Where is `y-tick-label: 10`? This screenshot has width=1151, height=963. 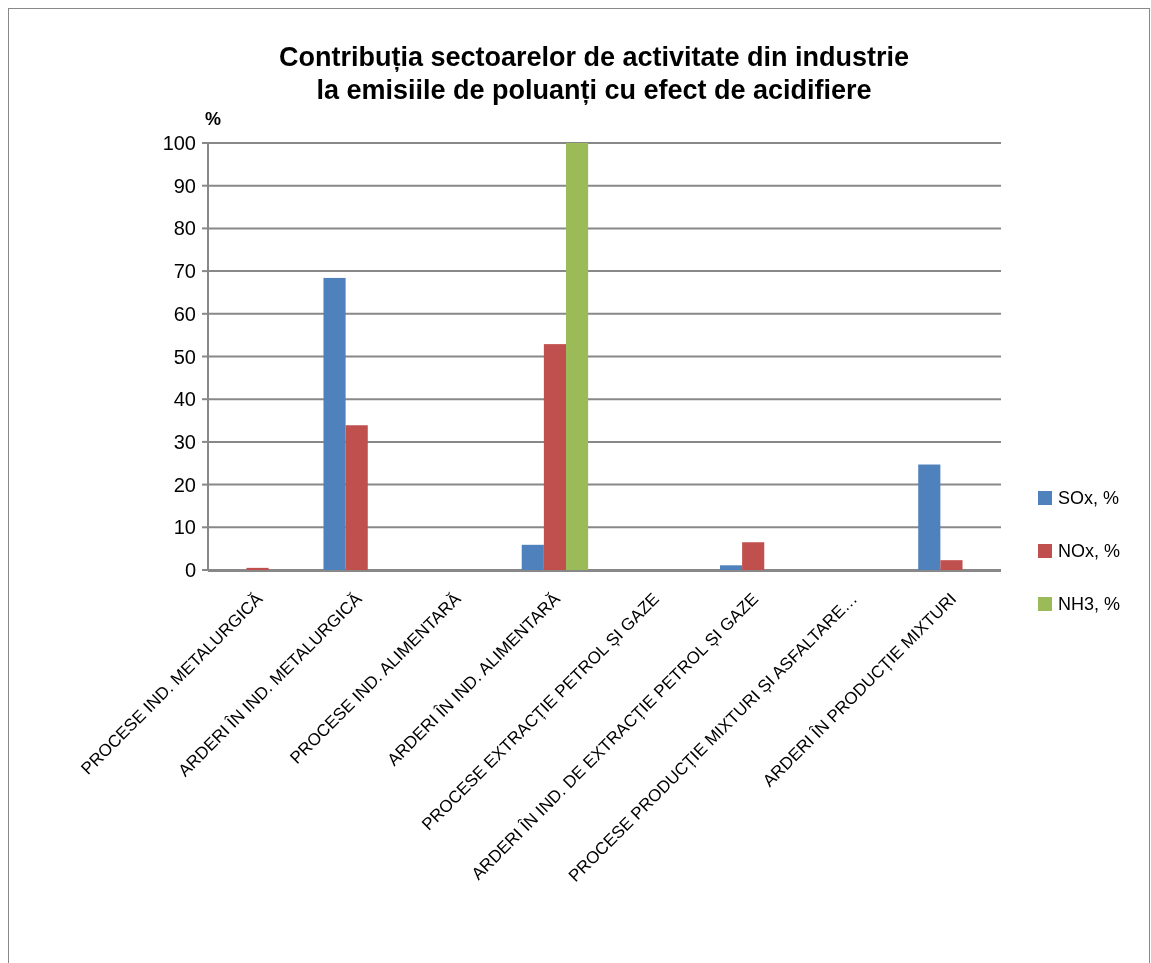 y-tick-label: 10 is located at coordinates (184, 527).